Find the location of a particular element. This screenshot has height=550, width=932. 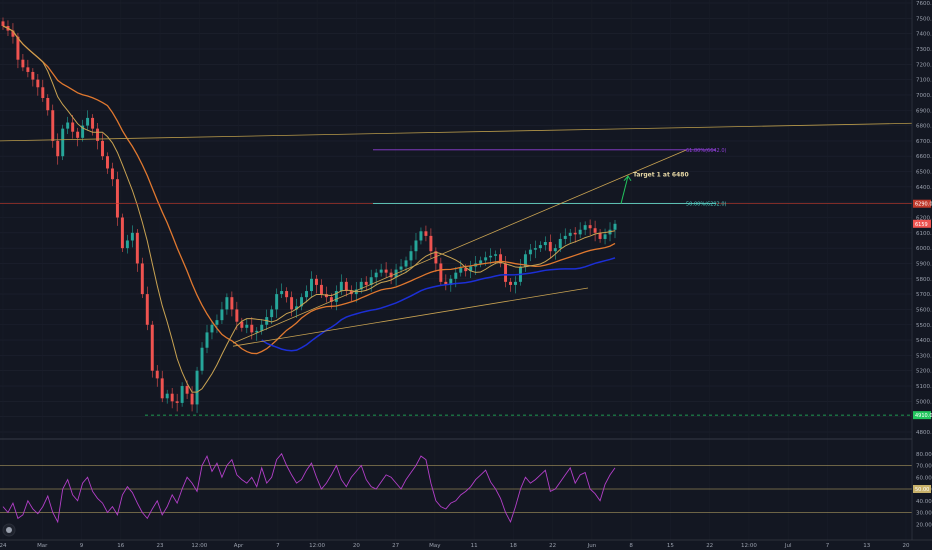

price-tick-label: 7500.00 is located at coordinates (924, 19).